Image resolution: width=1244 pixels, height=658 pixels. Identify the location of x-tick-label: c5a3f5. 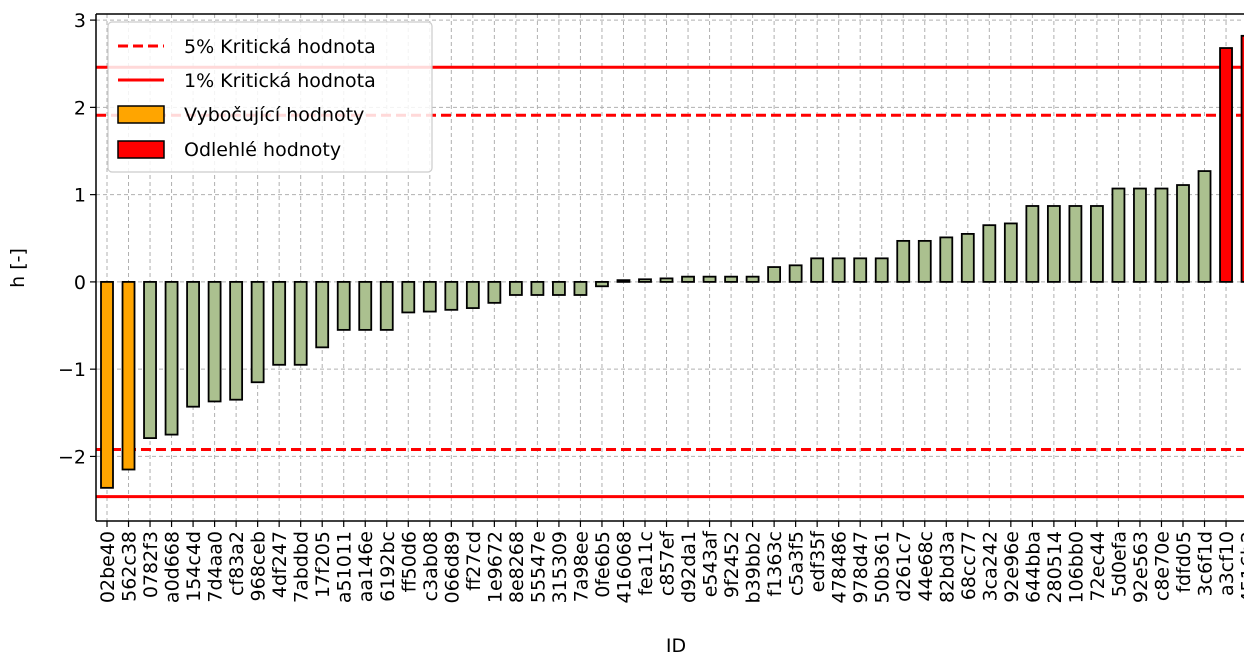
(797, 563).